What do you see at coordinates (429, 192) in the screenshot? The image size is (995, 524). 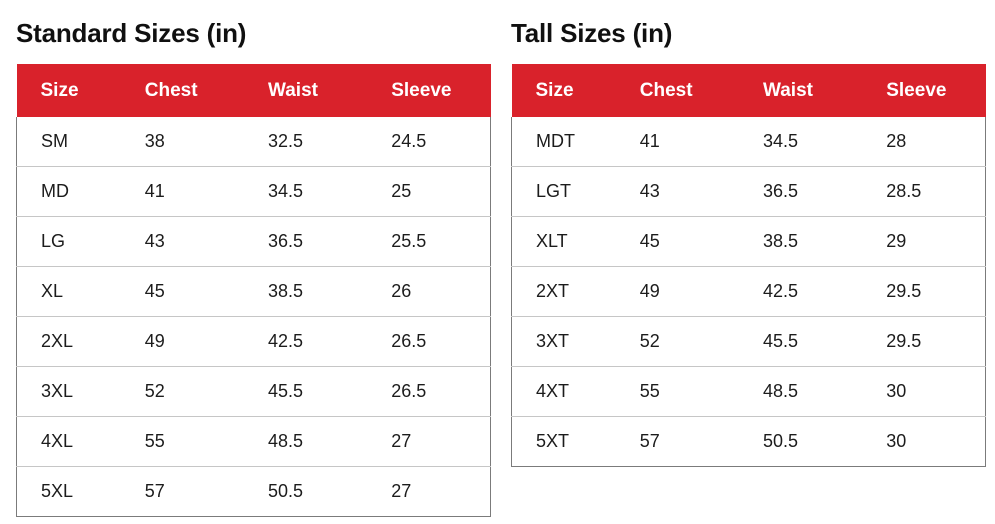 I see `table-cell: 25` at bounding box center [429, 192].